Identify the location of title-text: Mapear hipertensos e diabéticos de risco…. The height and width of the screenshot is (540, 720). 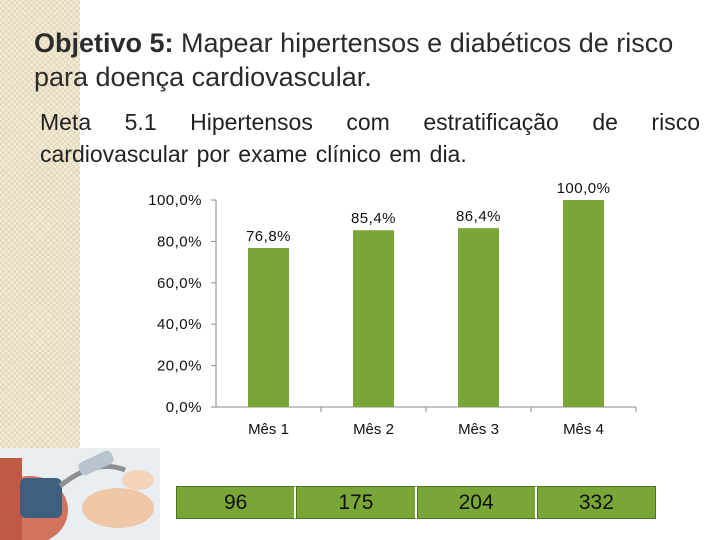
(354, 60).